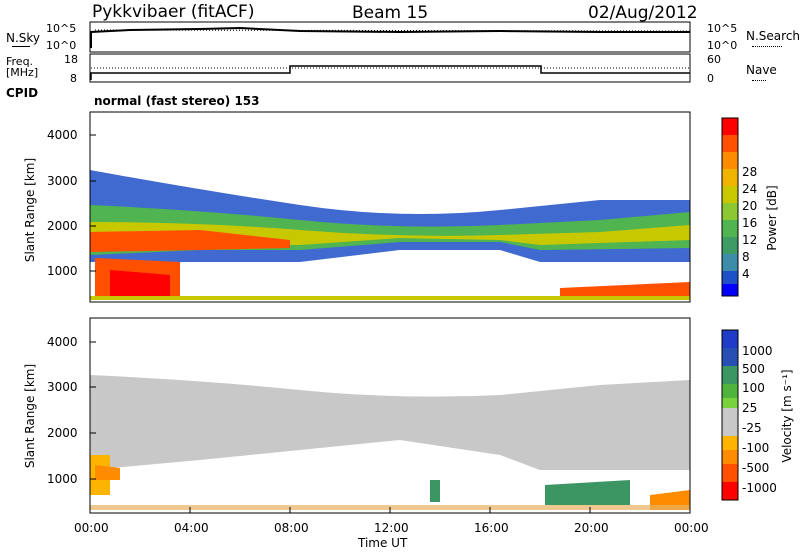 This screenshot has width=800, height=554. I want to click on vel-cb-minus500: -500, so click(756, 468).